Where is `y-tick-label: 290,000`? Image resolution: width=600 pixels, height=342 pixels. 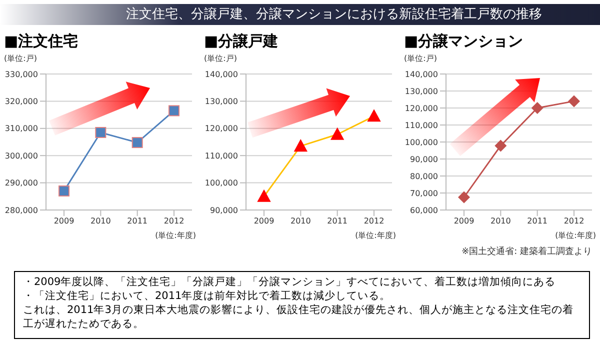 y-tick-label: 290,000 is located at coordinates (21, 183).